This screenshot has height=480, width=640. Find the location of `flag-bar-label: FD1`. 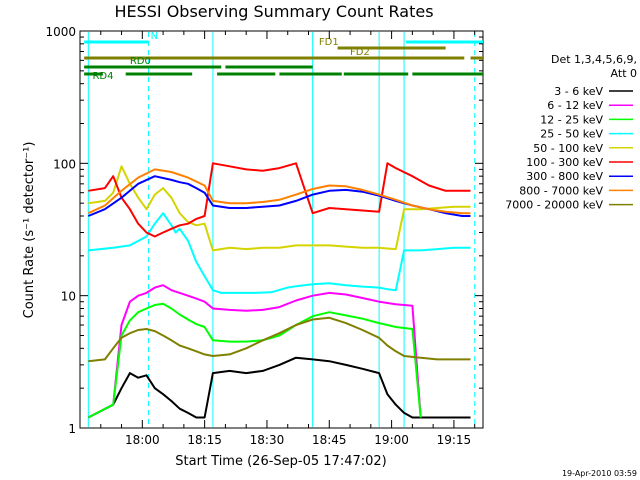

flag-bar-label: FD1 is located at coordinates (329, 42).